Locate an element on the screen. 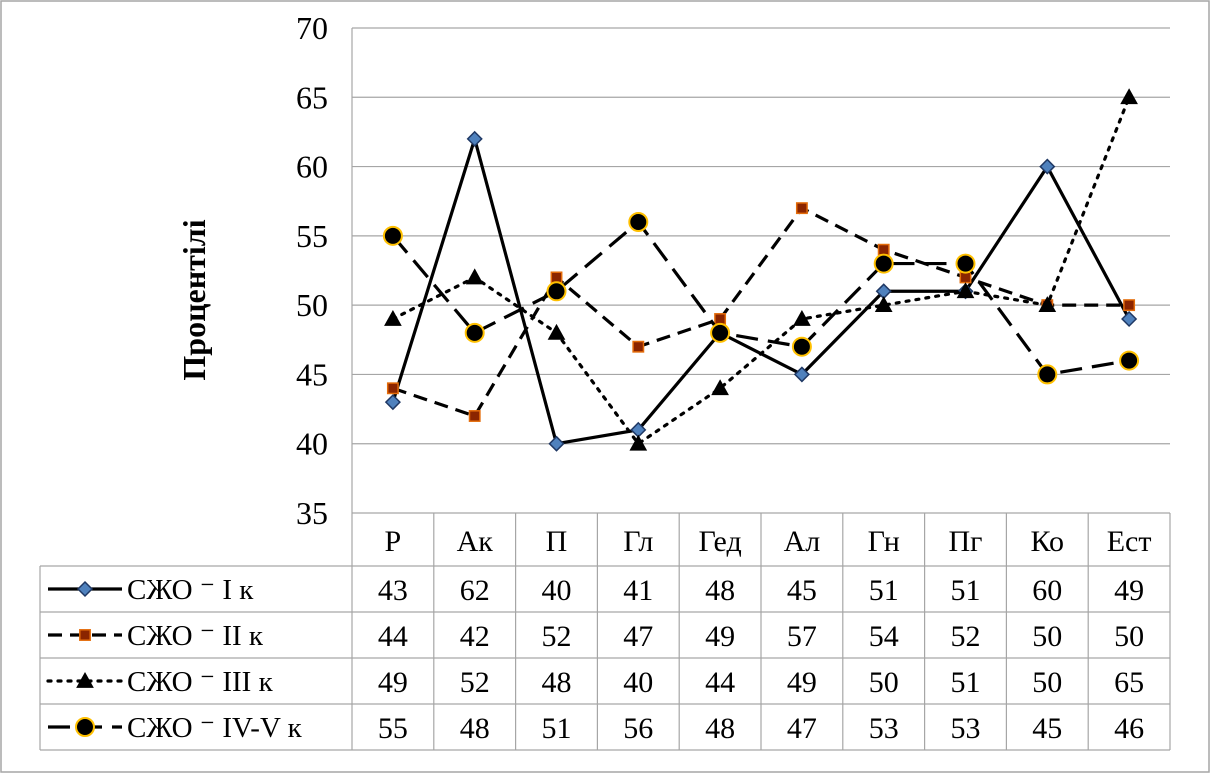  y-tick-label: 65 is located at coordinates (312, 97).